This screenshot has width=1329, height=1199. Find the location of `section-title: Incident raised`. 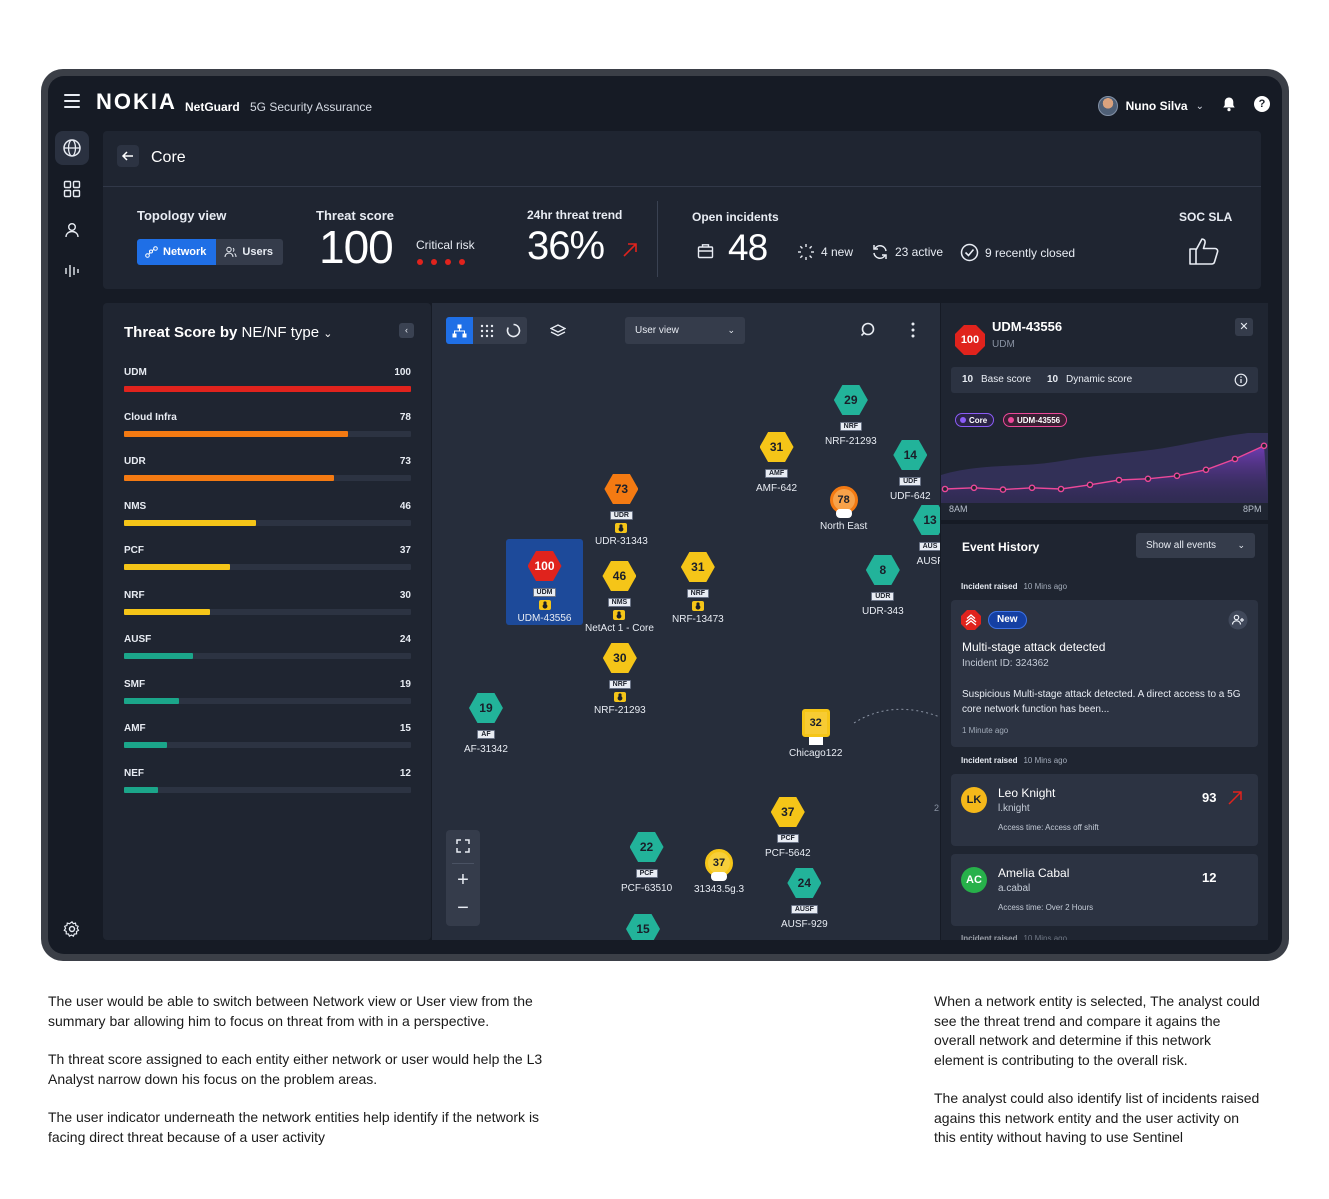

section-title: Incident raised is located at coordinates (989, 760).